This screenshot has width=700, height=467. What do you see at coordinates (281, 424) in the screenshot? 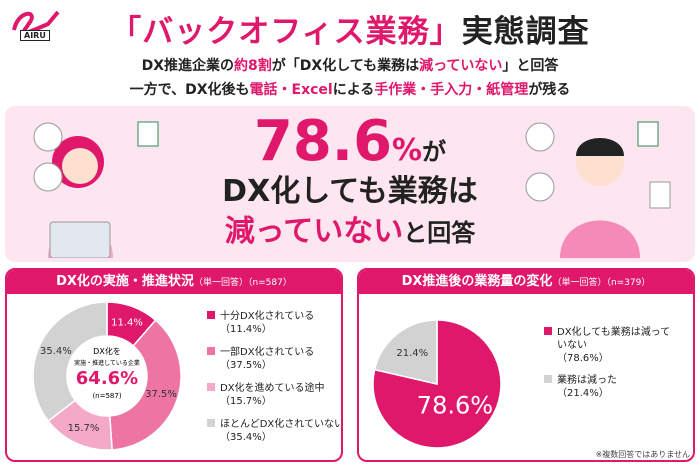
I see `legend-label: ほとんどDX化されていない` at bounding box center [281, 424].